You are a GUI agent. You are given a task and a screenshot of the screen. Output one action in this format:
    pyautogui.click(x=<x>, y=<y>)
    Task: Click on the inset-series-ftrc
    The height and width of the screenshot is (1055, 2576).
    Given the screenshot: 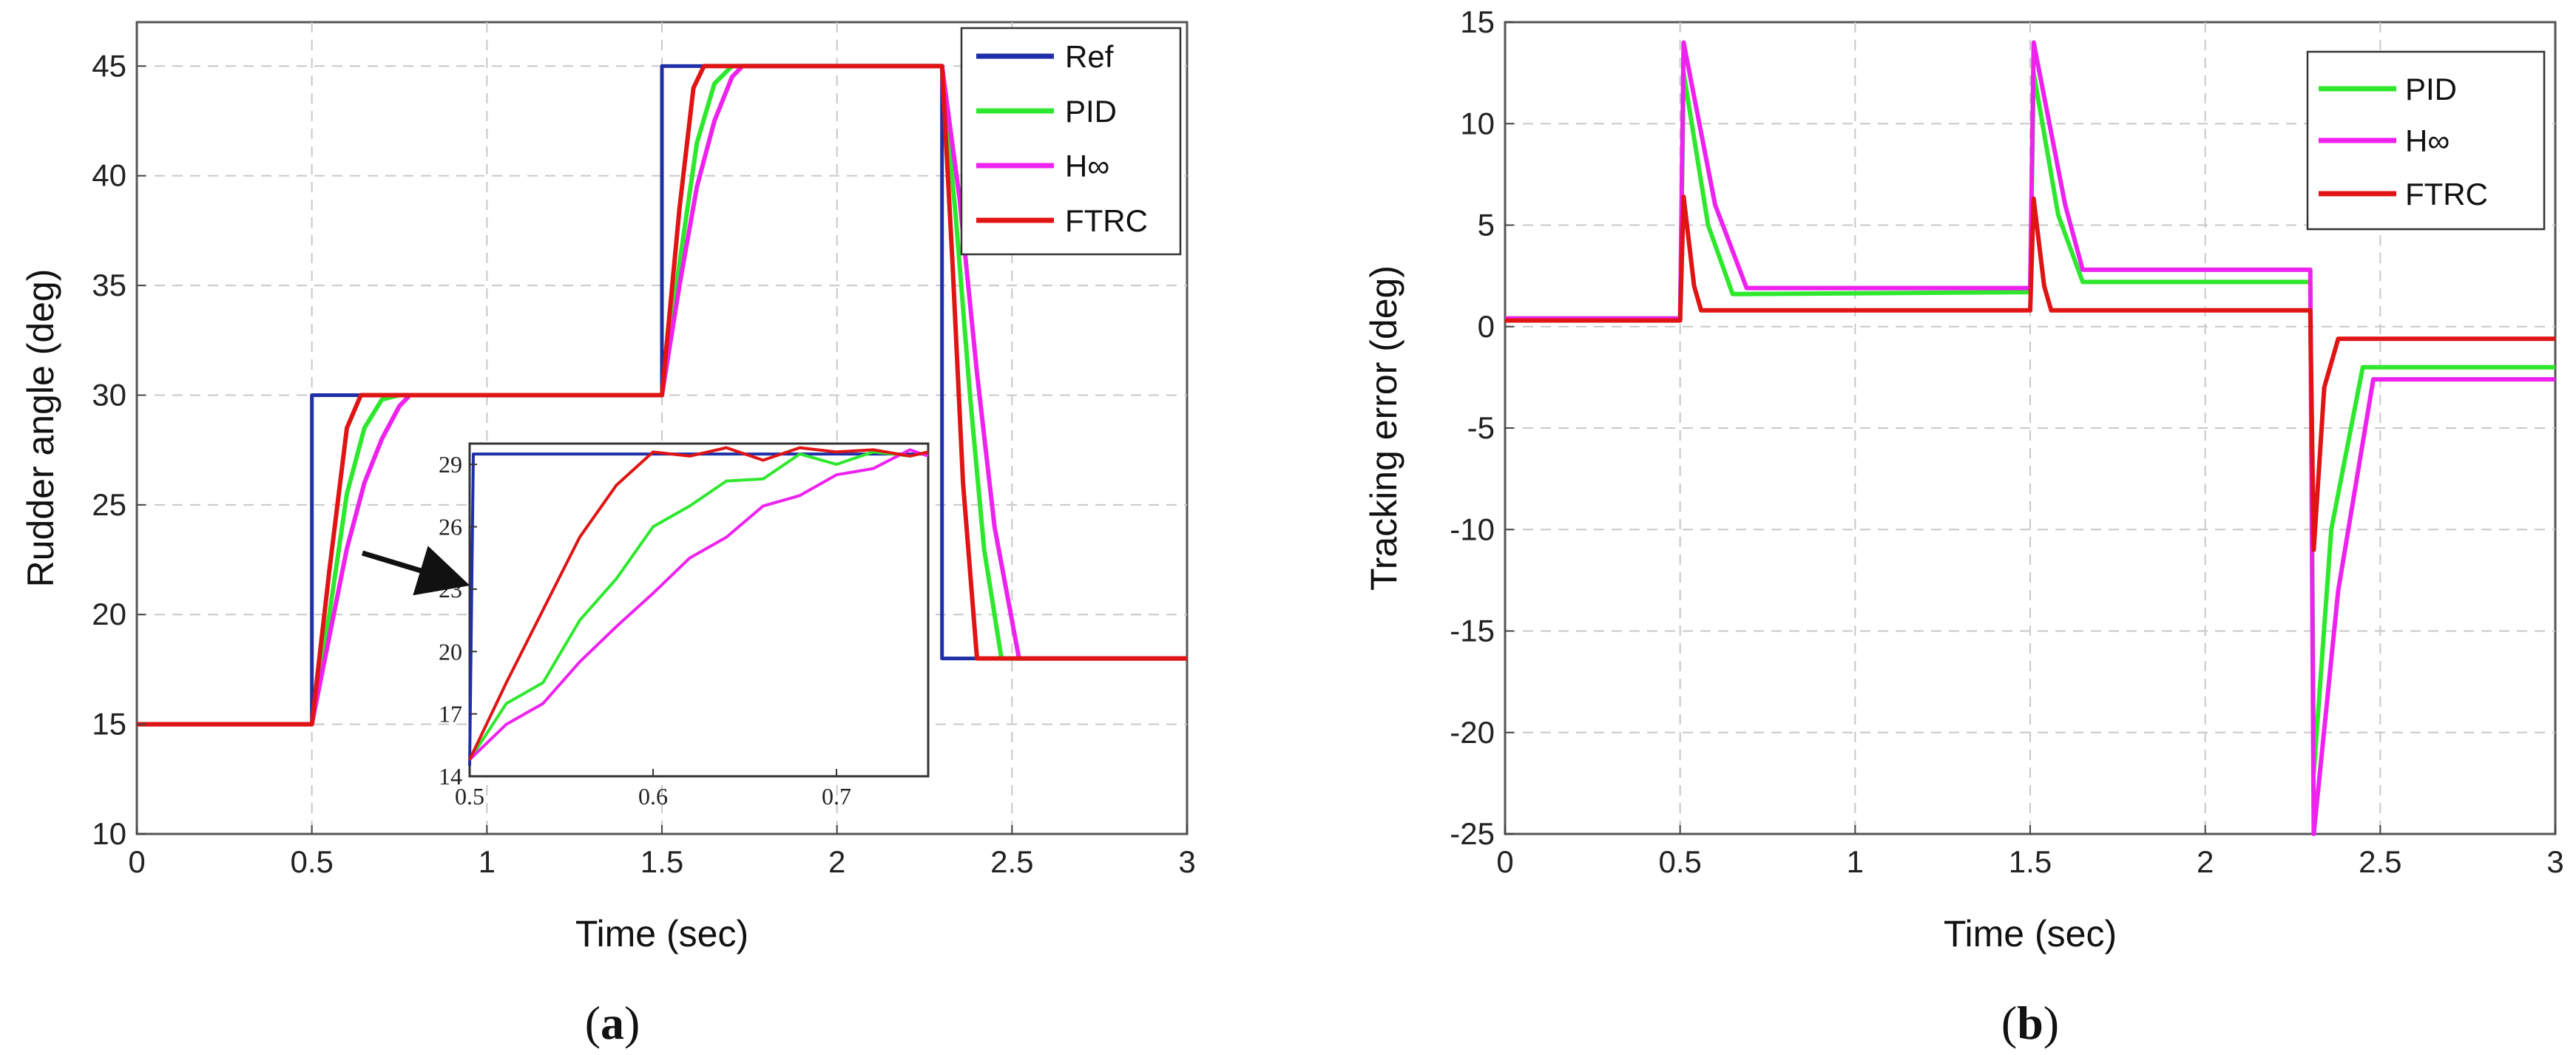 What is the action you would take?
    pyautogui.click(x=698, y=603)
    